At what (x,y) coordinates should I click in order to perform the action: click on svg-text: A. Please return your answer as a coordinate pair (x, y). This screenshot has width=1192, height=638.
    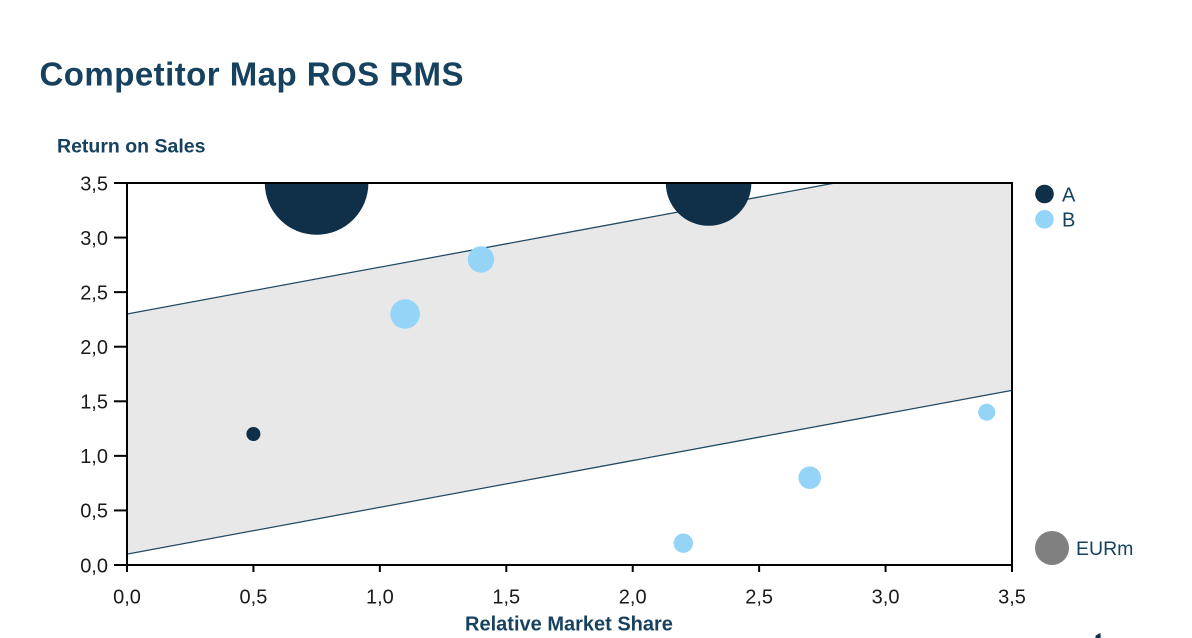
    Looking at the image, I should click on (1069, 195).